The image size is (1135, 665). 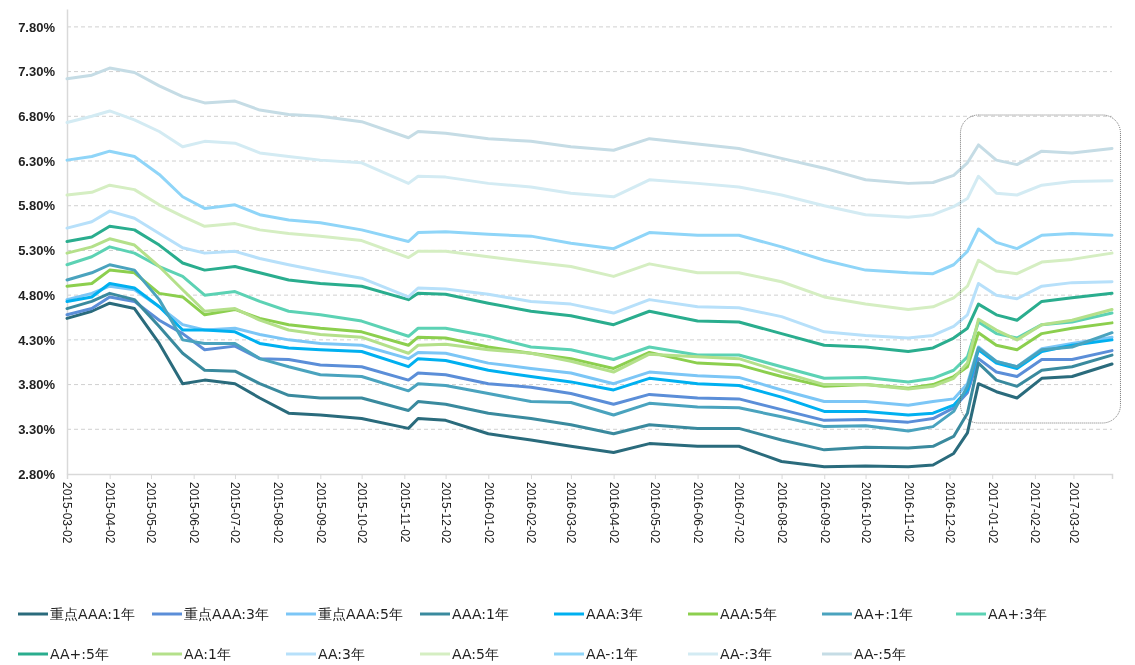 What do you see at coordinates (207, 653) in the screenshot?
I see `legend-label: AA:1年` at bounding box center [207, 653].